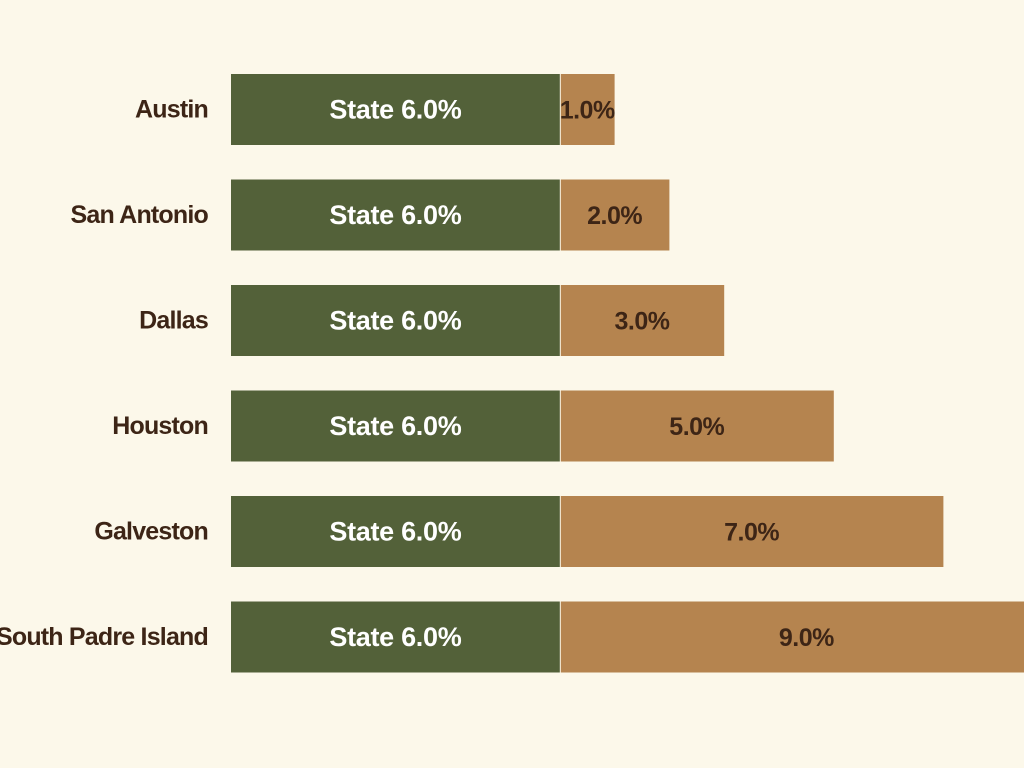 The height and width of the screenshot is (768, 1024). I want to click on local-value-label-dallas: 3.0%, so click(642, 322).